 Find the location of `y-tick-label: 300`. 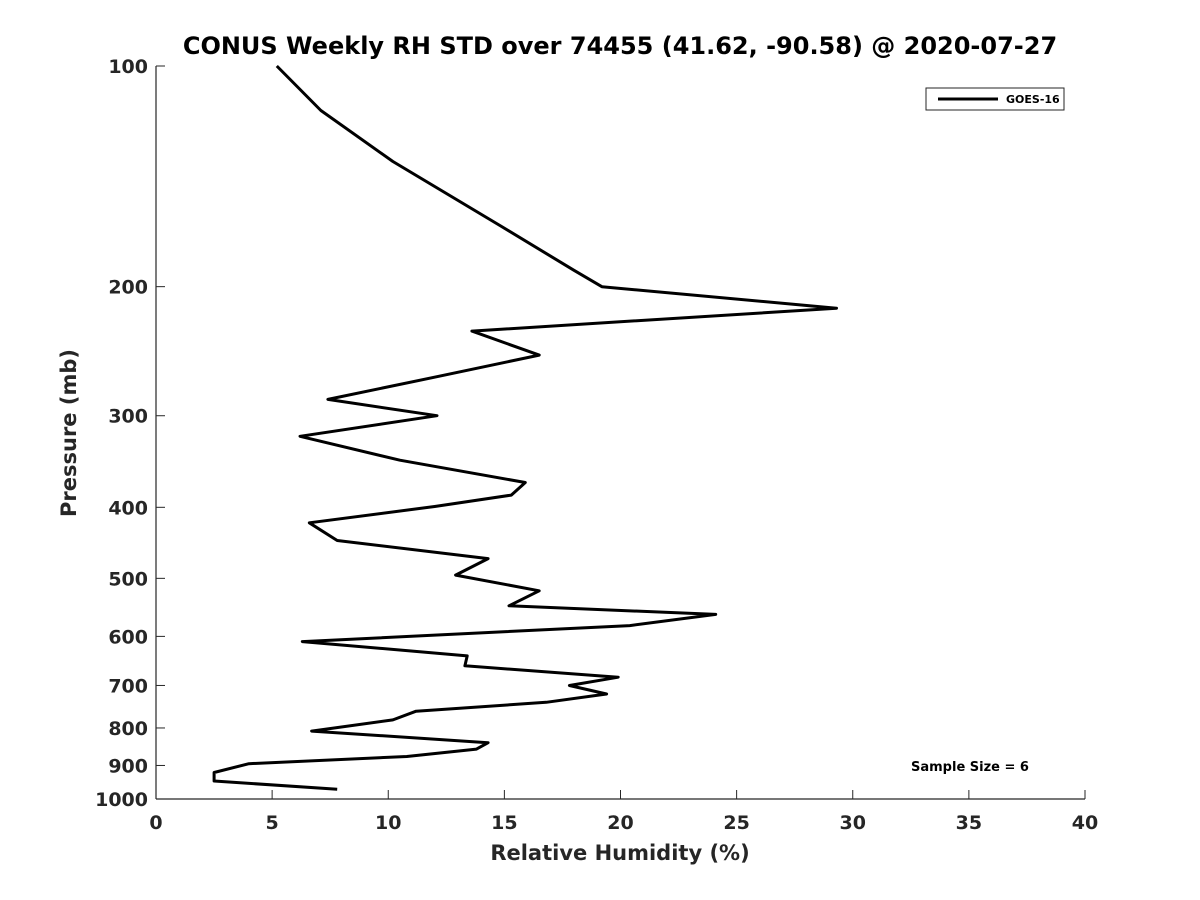

y-tick-label: 300 is located at coordinates (128, 417).